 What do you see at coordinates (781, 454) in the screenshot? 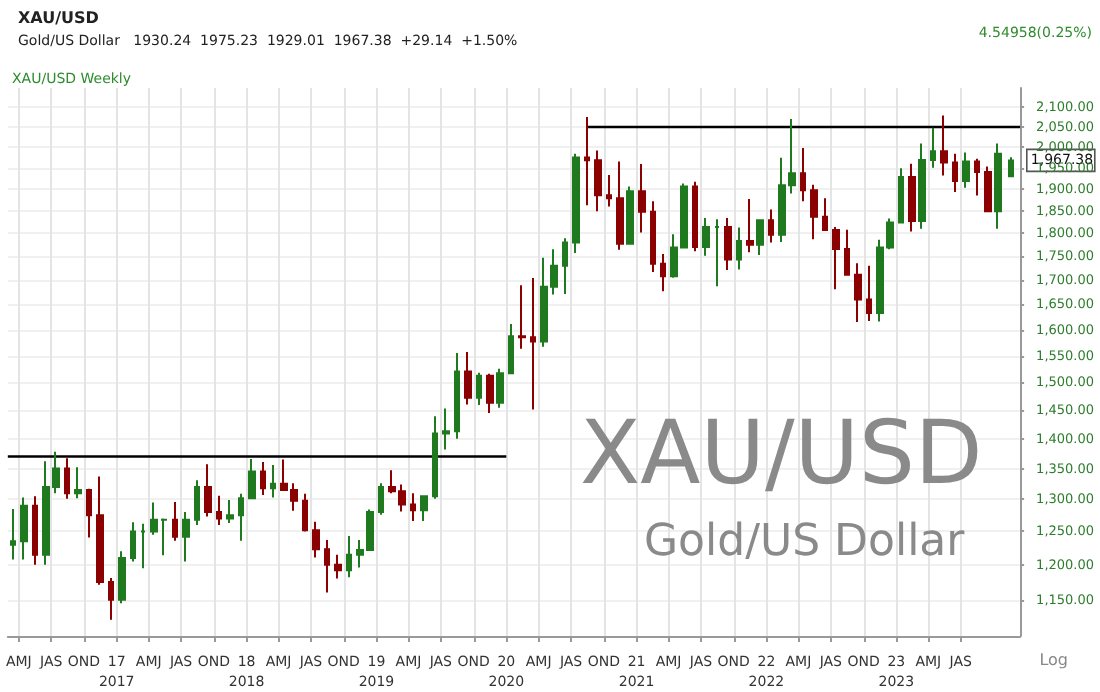
I see `annotation: XAU/USD` at bounding box center [781, 454].